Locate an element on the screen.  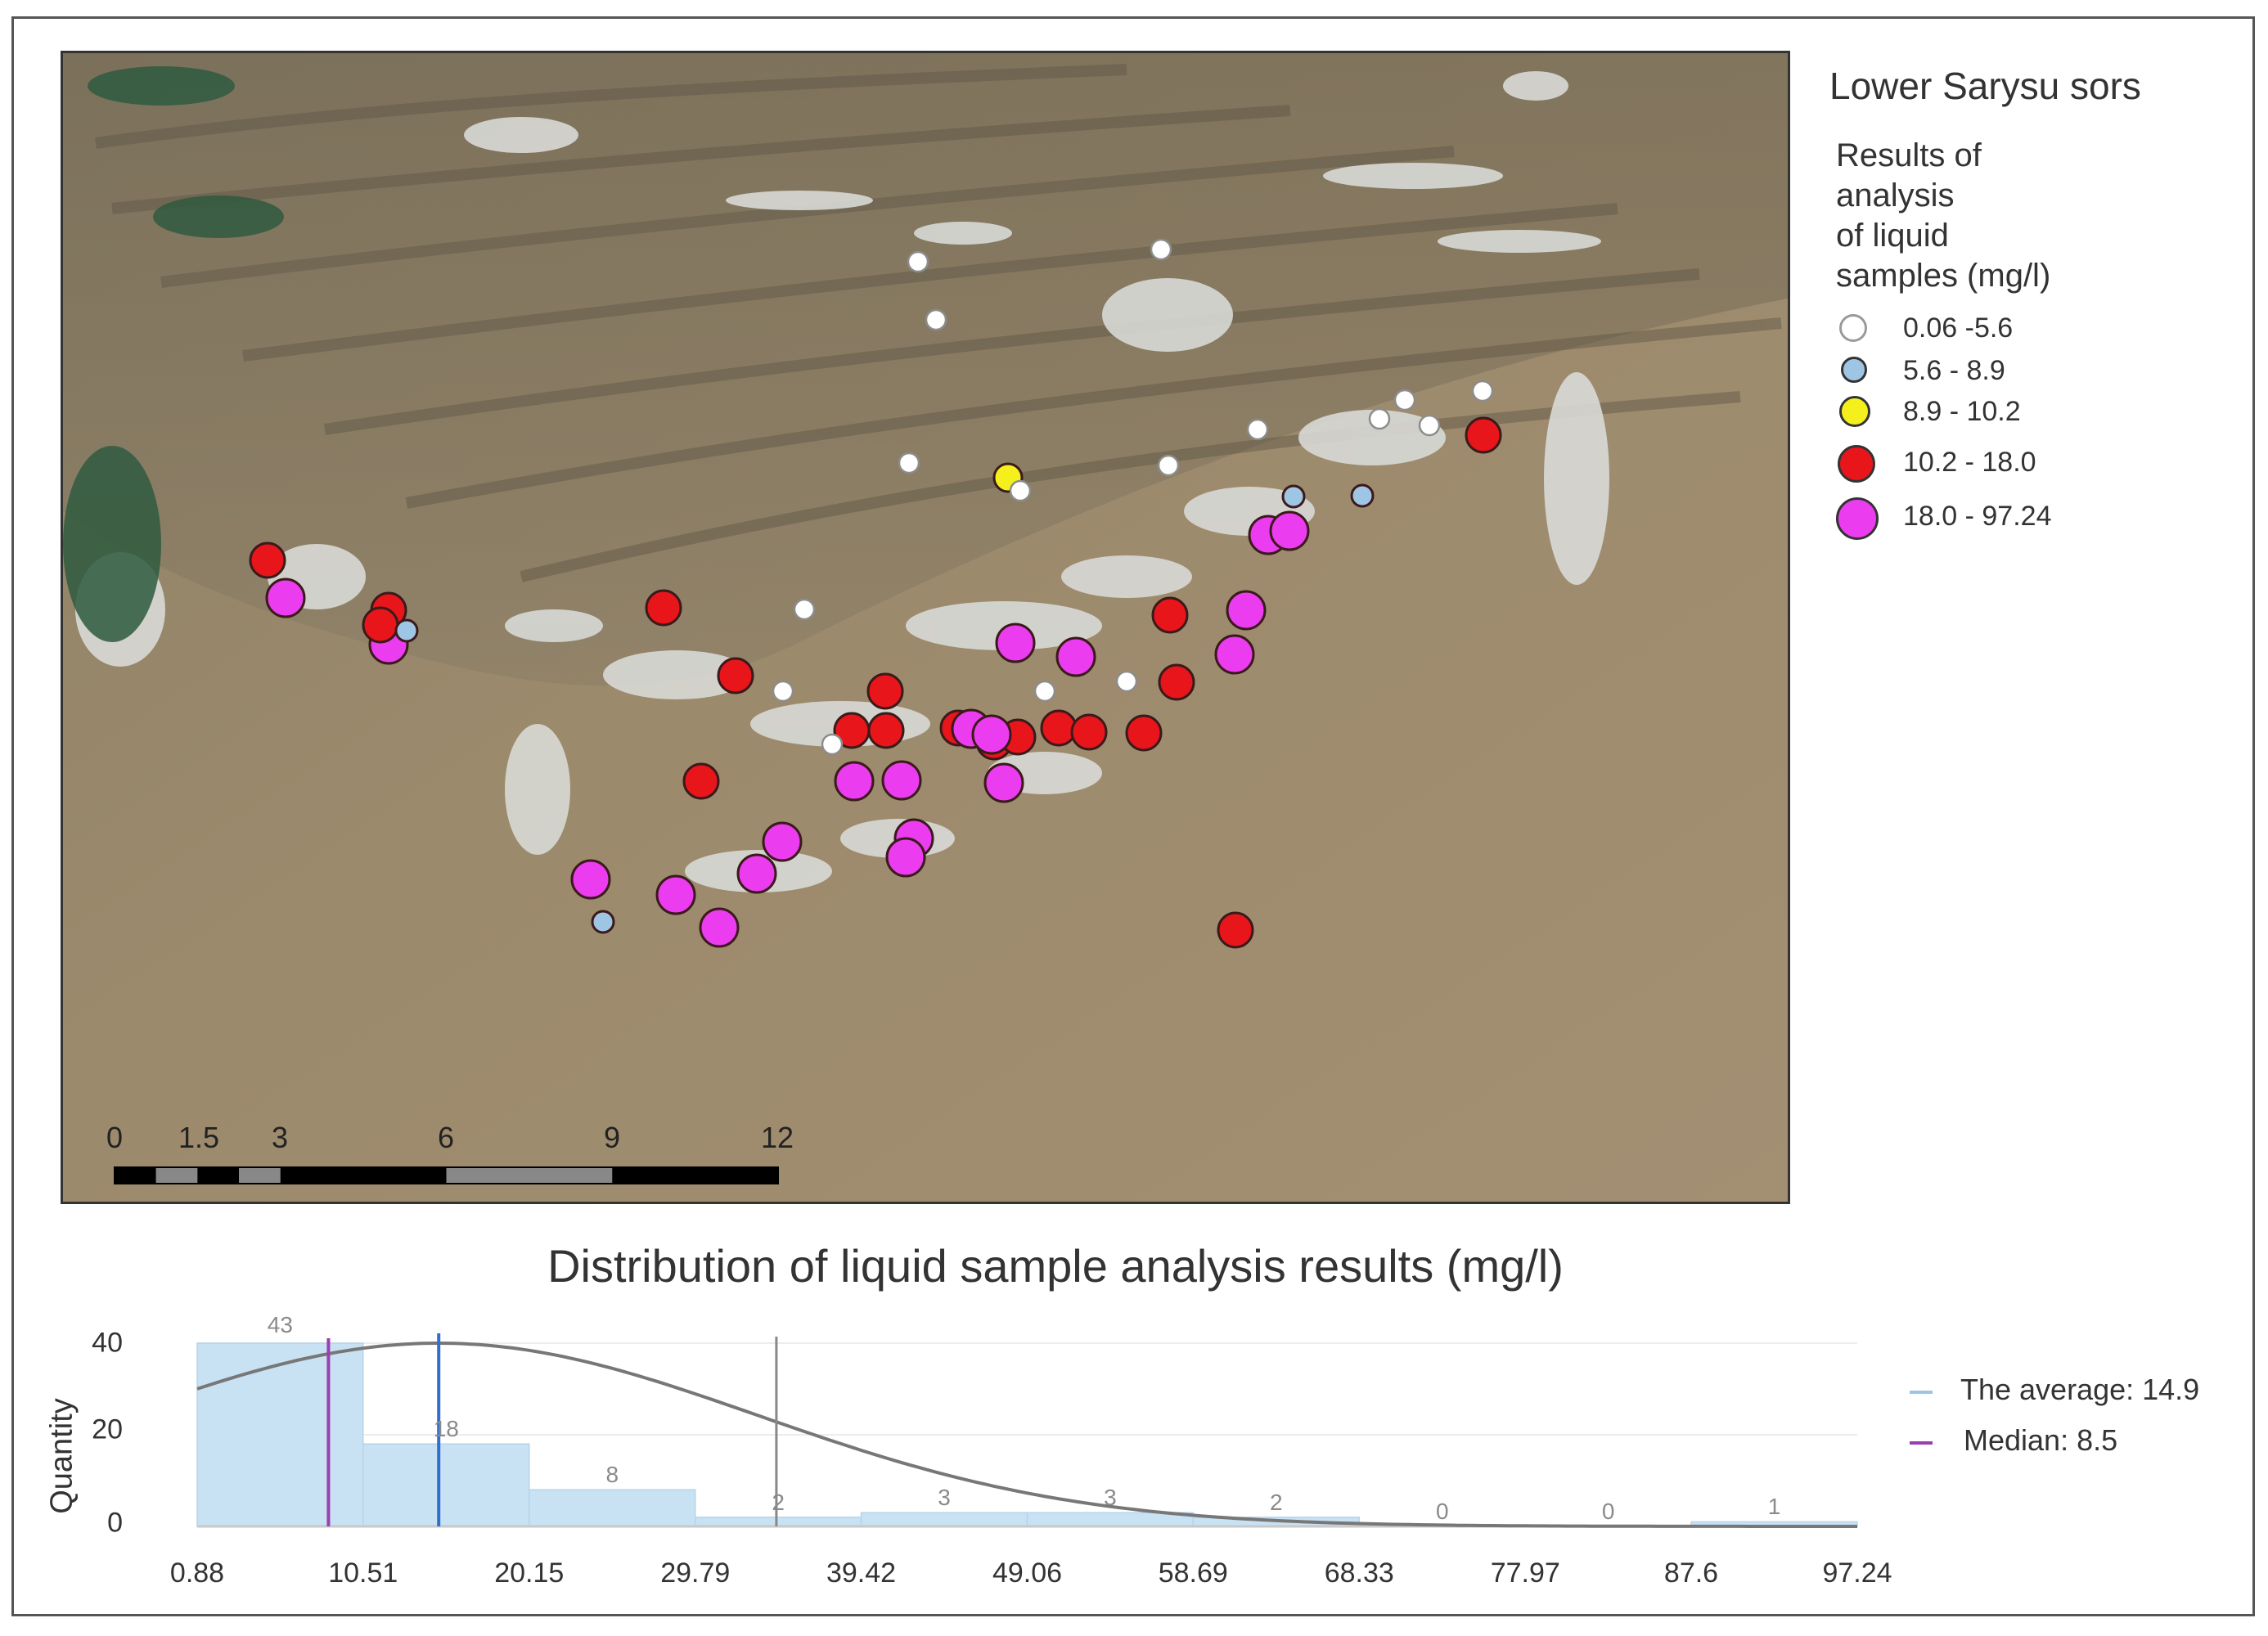
average-label: The average: 14.9 is located at coordinates (2080, 1389).